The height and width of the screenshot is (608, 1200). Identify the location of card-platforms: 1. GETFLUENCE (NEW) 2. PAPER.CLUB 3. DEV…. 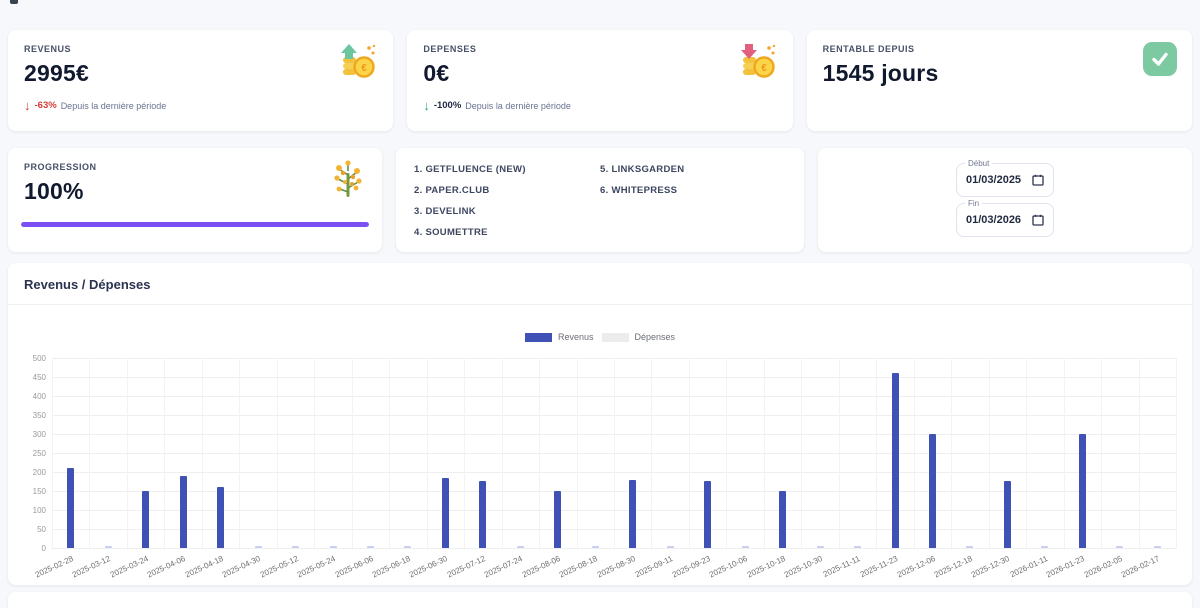
(600, 200).